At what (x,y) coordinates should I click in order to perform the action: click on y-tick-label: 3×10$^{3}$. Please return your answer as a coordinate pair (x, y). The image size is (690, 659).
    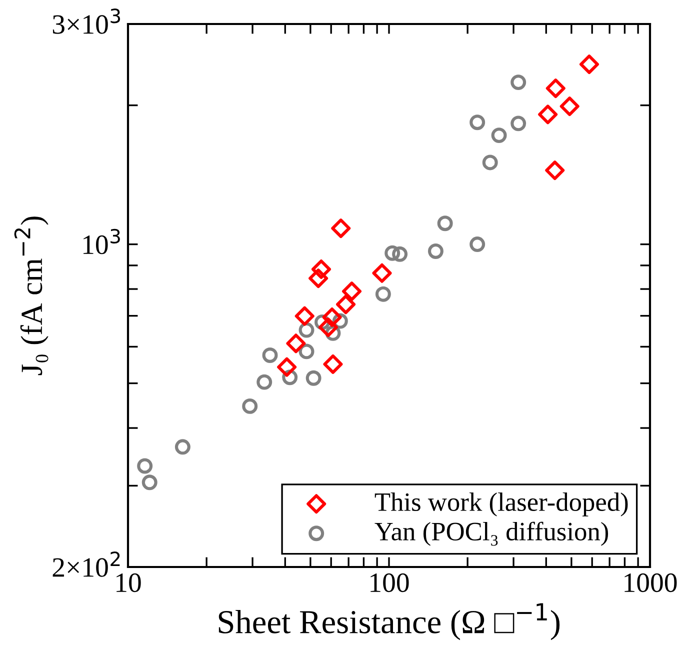
    Looking at the image, I should click on (86, 21).